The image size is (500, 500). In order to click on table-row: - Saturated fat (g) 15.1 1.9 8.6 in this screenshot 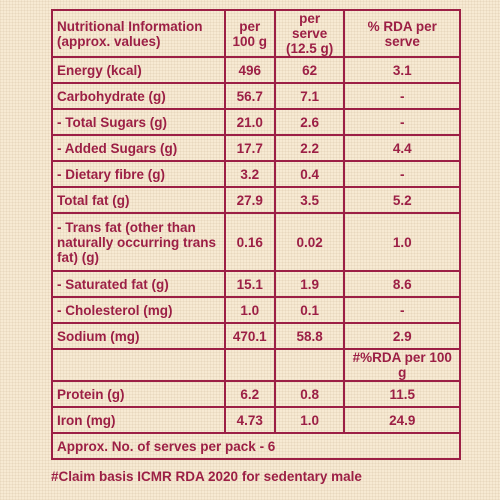, I will do `click(256, 284)`.